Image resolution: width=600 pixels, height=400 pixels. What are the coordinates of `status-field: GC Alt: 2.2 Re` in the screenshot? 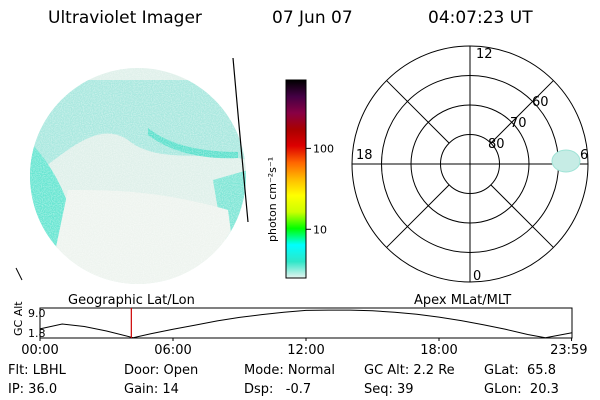 It's located at (409, 370).